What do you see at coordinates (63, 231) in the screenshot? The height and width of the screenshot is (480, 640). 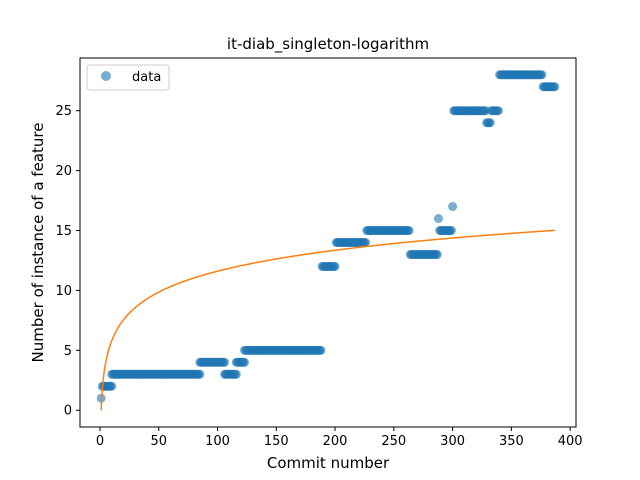 I see `y-tick-label: 15` at bounding box center [63, 231].